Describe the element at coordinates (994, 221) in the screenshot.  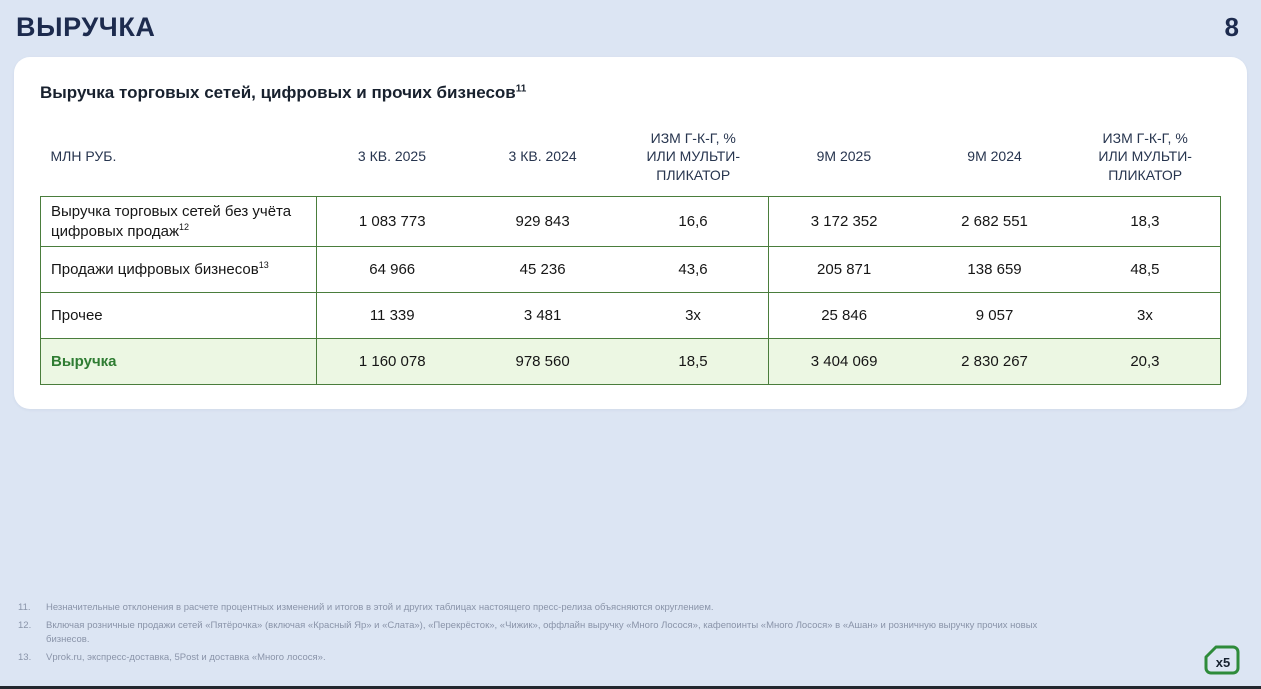
I see `cell-9m-2024: 2 682 551` at that location.